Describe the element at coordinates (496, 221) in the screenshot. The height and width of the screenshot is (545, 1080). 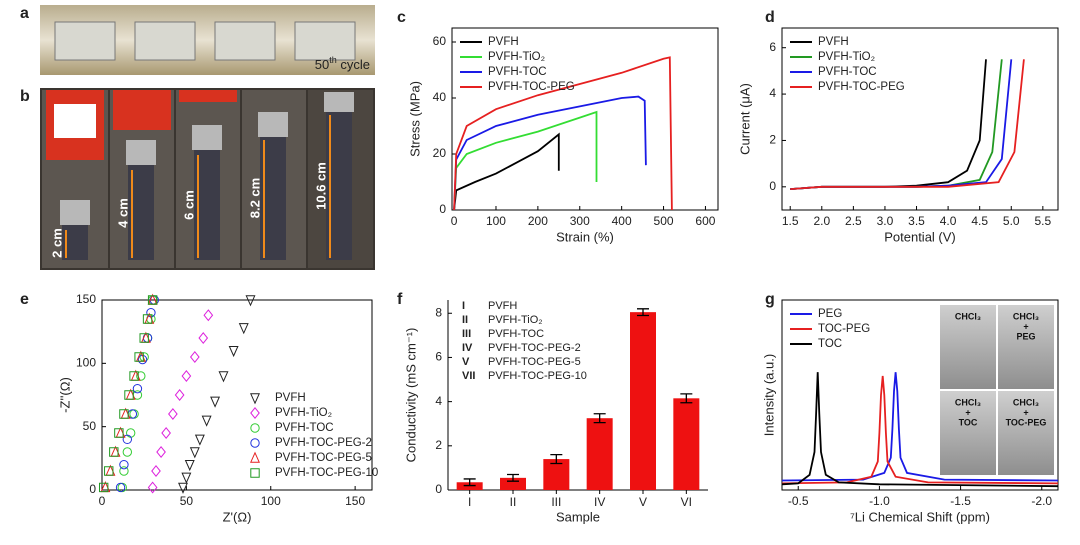
I see `x-tick-label: 100` at that location.